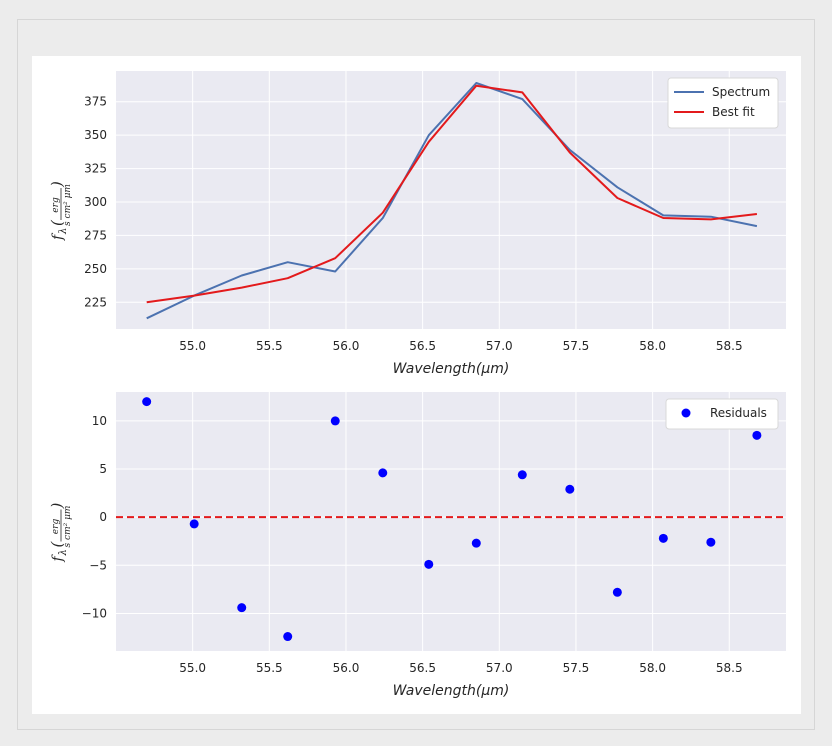 The height and width of the screenshot is (746, 832). I want to click on y-axis-label: fλ( erg s cm² μm), so click(60, 533).